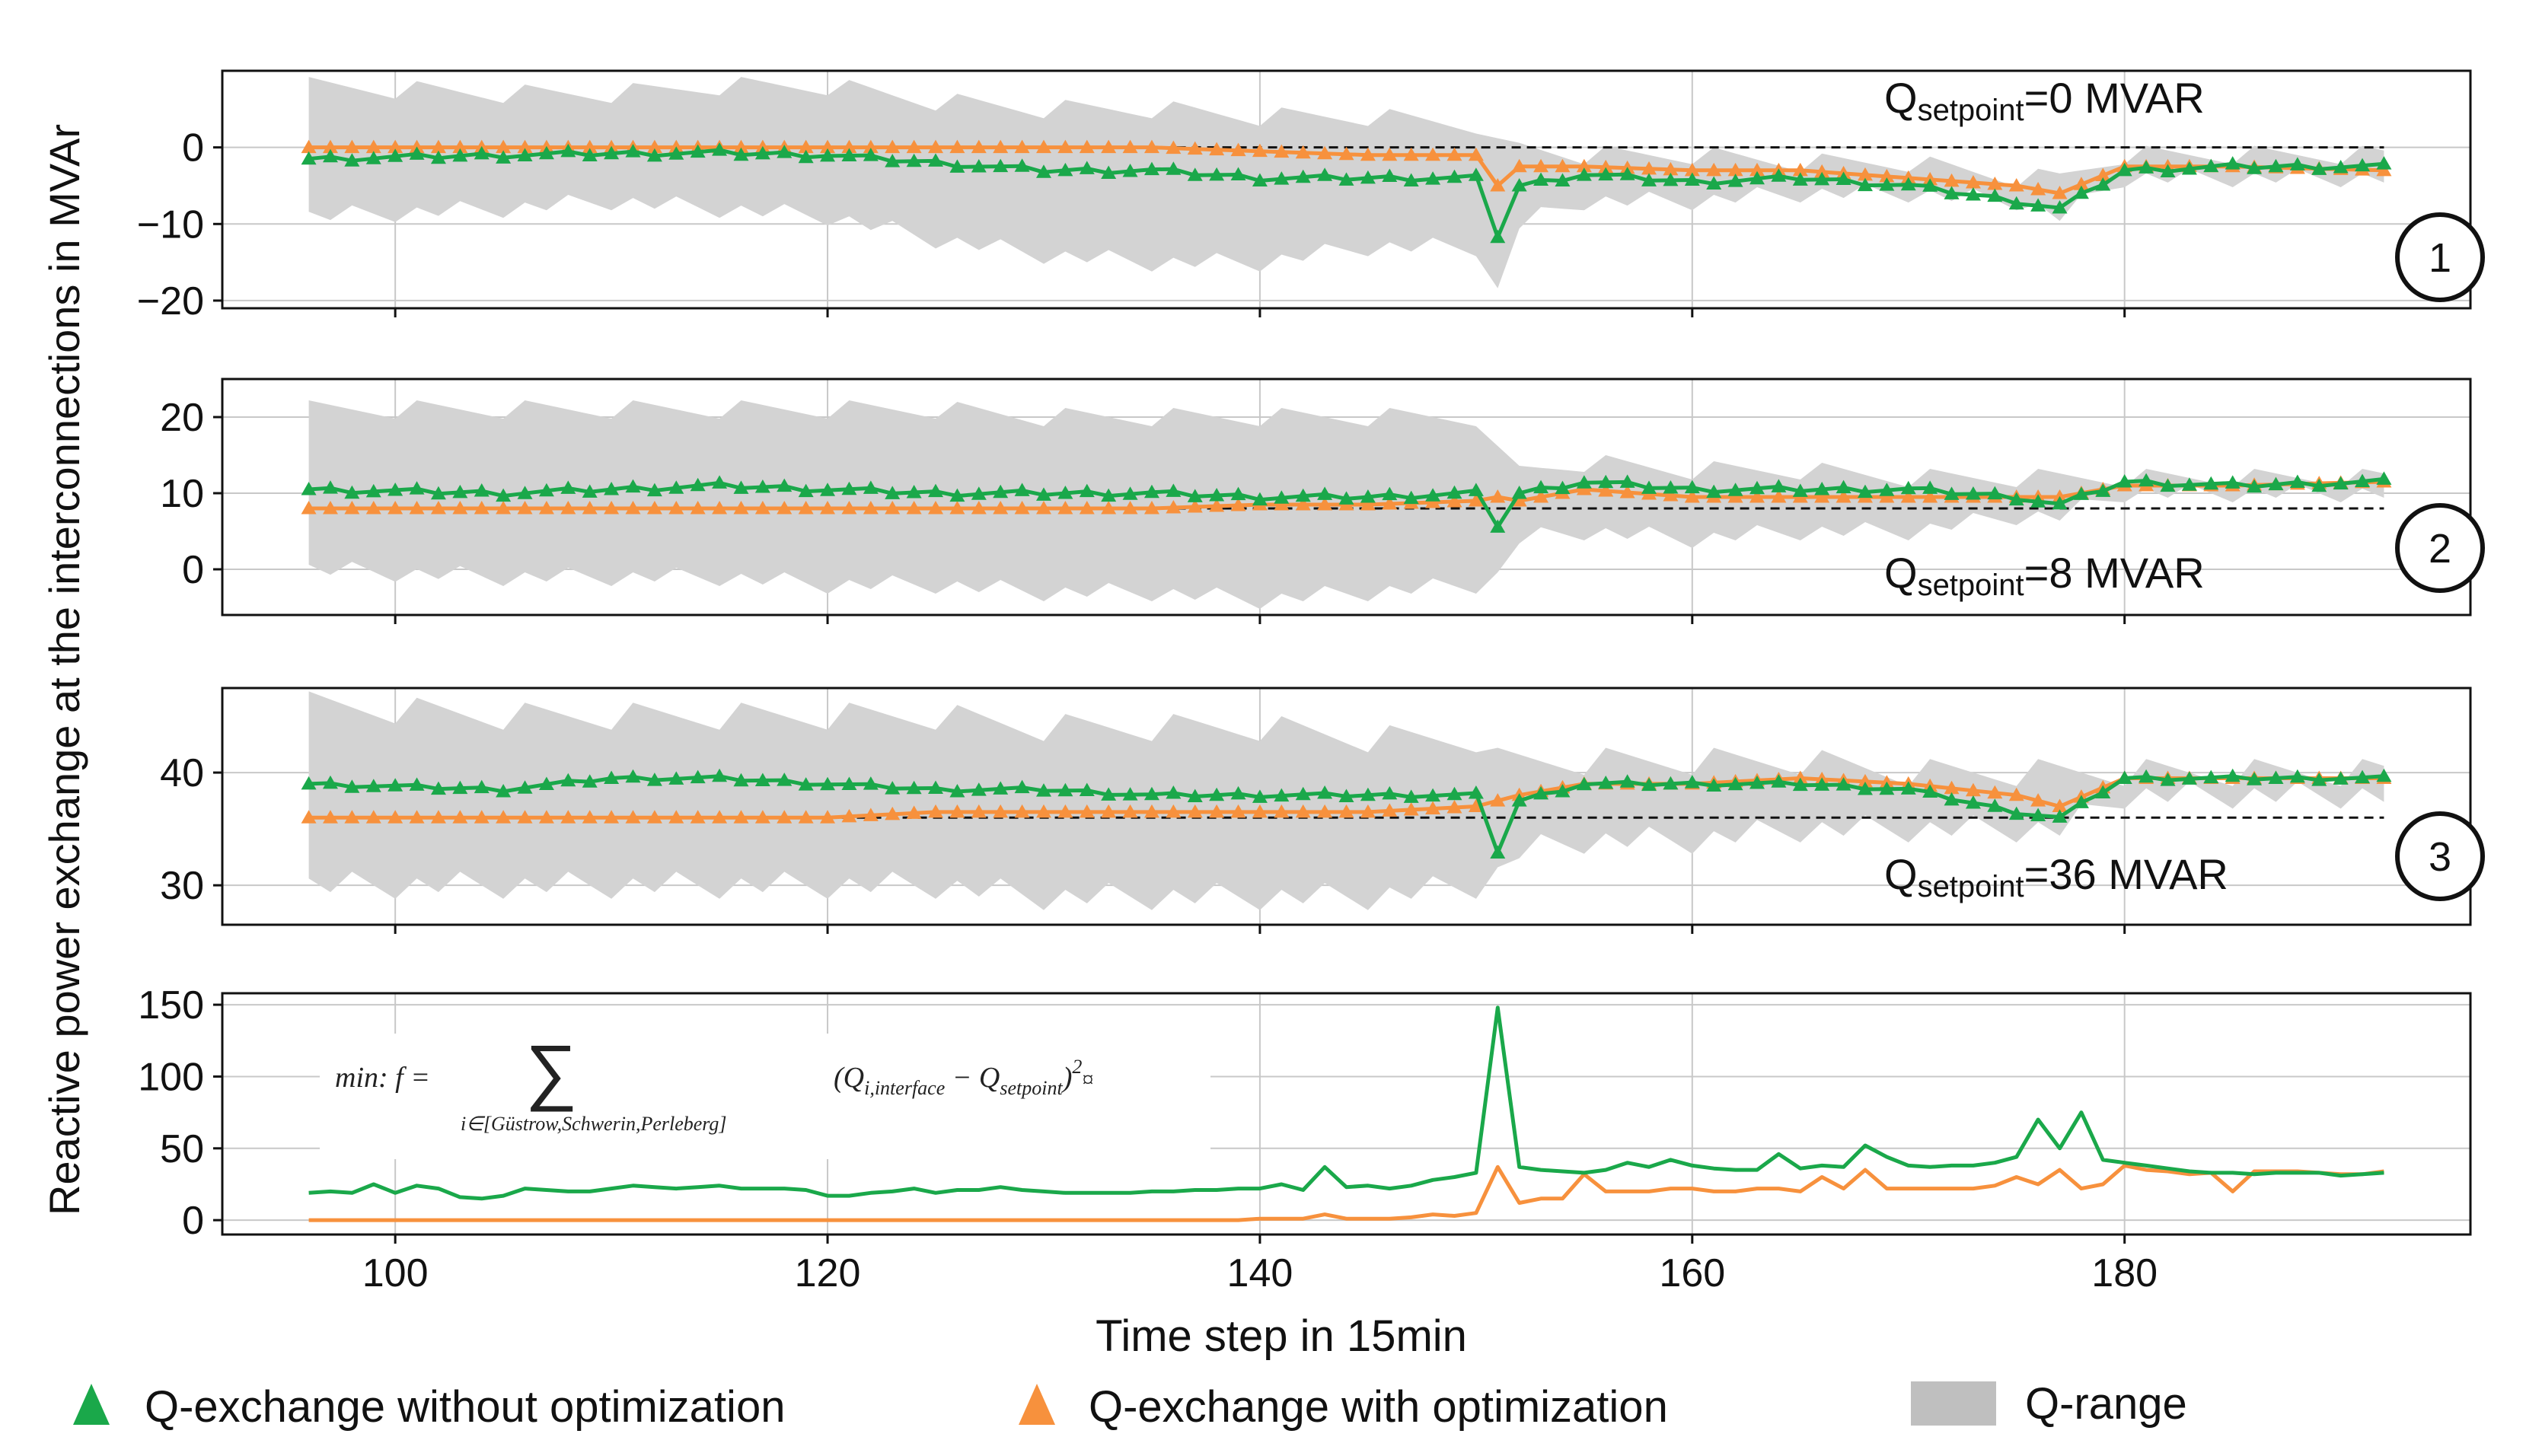 This screenshot has width=2542, height=1456. Describe the element at coordinates (2440, 548) in the screenshot. I see `panel-badge-circle` at that location.